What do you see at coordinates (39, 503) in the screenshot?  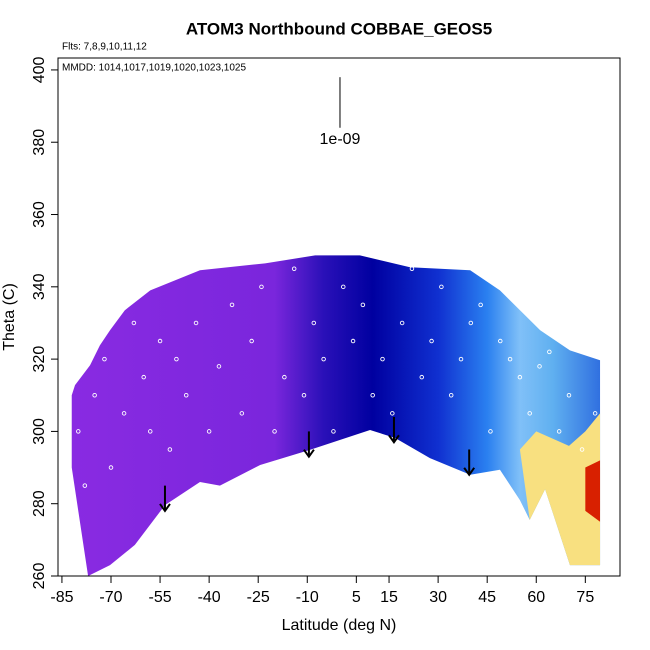 I see `y-tick-label: 280` at bounding box center [39, 503].